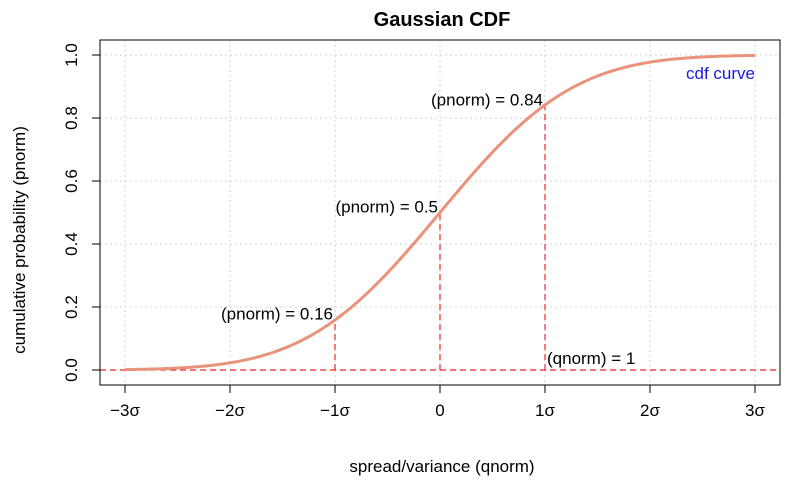 The width and height of the screenshot is (790, 492). I want to click on chart-title: Gaussian CDF, so click(442, 20).